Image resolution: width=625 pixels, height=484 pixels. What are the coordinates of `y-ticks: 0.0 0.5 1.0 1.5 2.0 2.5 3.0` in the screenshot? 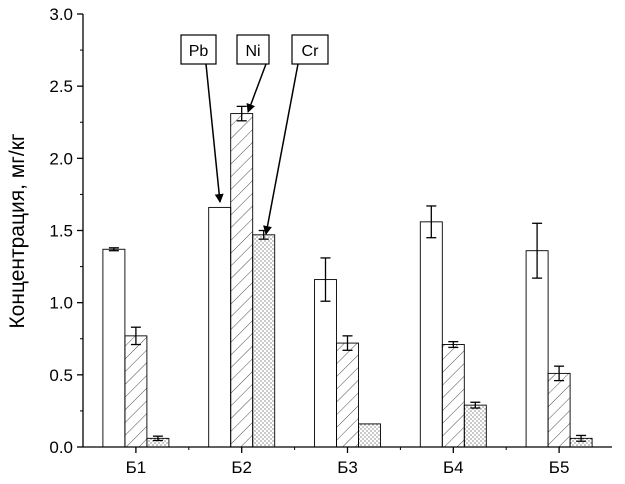 It's located at (66, 231).